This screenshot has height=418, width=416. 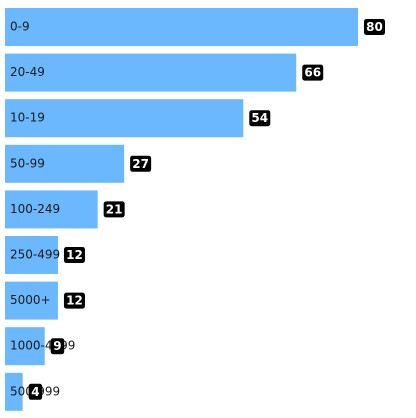 I want to click on category-label: 0-9, so click(x=20, y=27).